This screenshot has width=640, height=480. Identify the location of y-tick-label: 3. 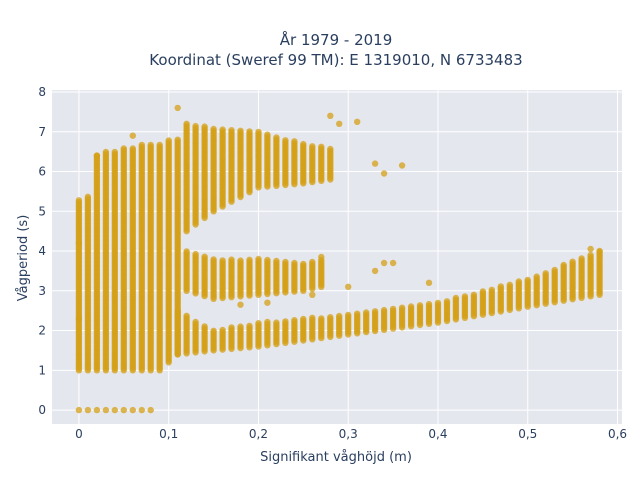
(42, 291).